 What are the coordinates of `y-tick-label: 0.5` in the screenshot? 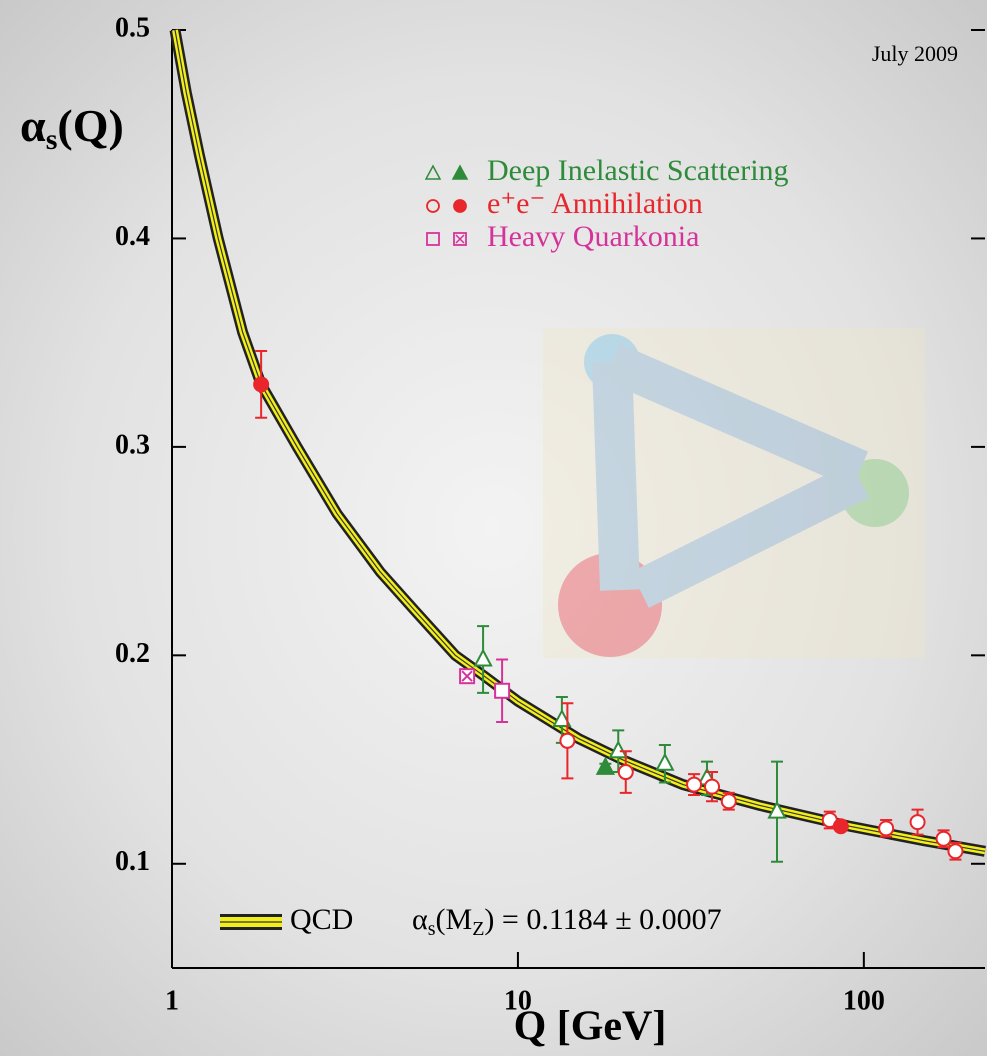 It's located at (132, 27).